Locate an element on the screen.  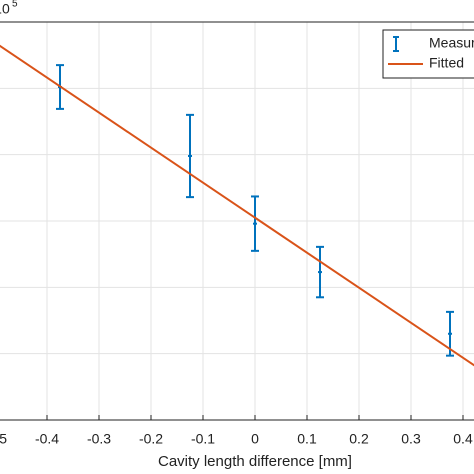
y-exponent-base: ×10 is located at coordinates (5, 9).